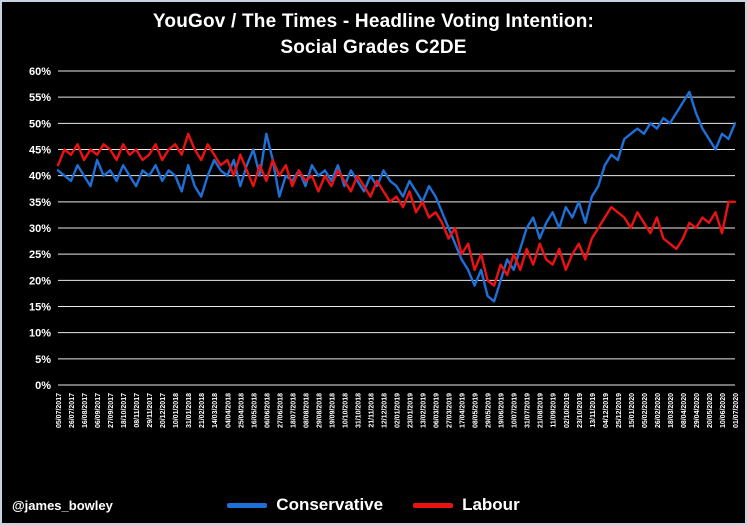 Image resolution: width=747 pixels, height=525 pixels. Describe the element at coordinates (658, 410) in the screenshot. I see `x-tick-label: 26/02/2020` at that location.